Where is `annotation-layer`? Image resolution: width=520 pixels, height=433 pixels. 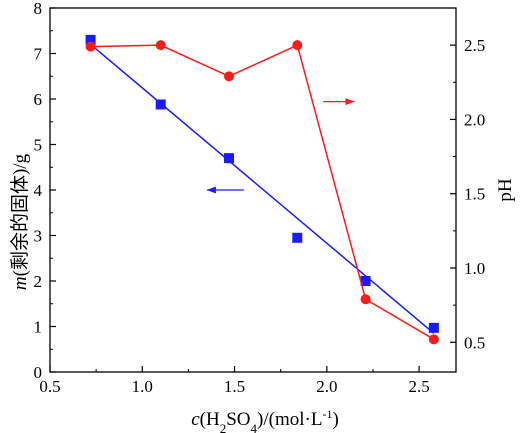
annotation-layer is located at coordinates (280, 146).